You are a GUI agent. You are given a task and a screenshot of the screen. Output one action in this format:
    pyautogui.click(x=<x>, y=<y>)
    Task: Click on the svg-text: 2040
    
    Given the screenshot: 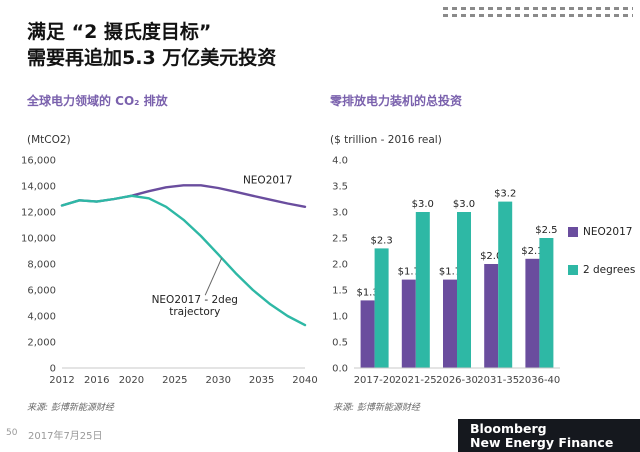 What is the action you would take?
    pyautogui.click(x=304, y=380)
    